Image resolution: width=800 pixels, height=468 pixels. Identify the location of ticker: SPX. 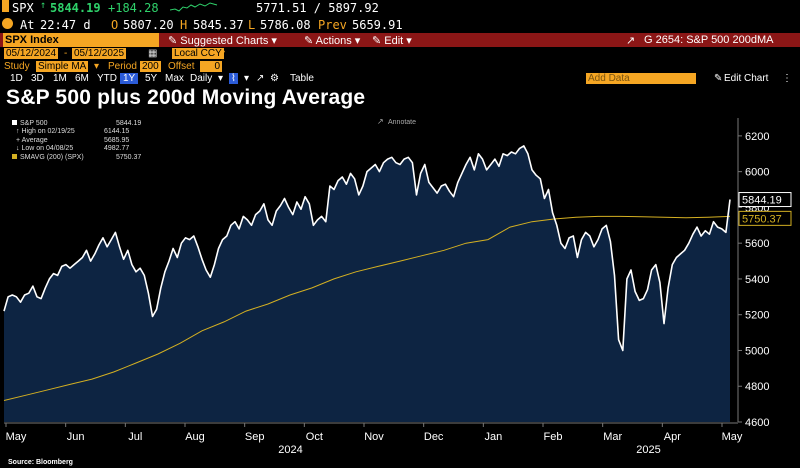
(23, 8).